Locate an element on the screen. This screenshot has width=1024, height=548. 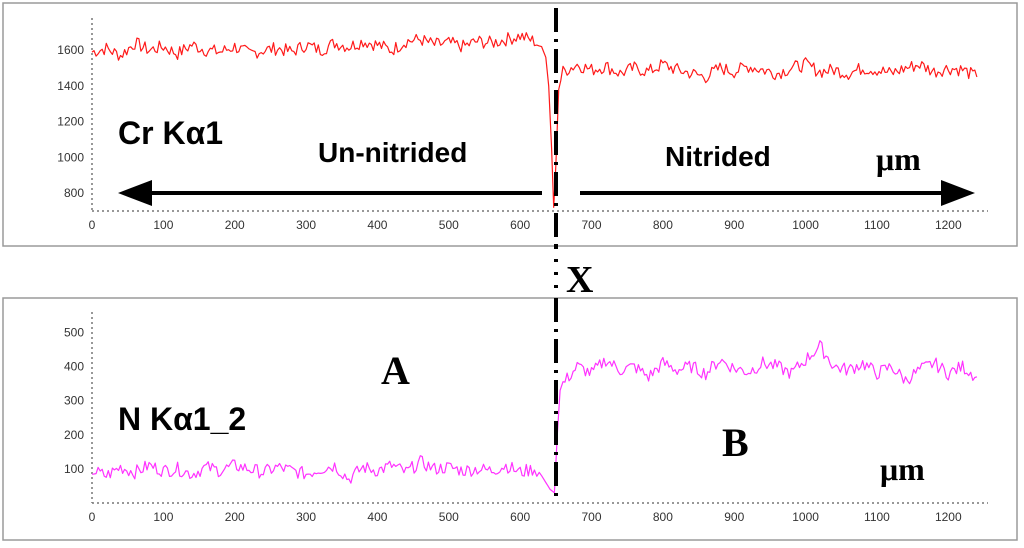
y-tick-label: 200 is located at coordinates (74, 435).